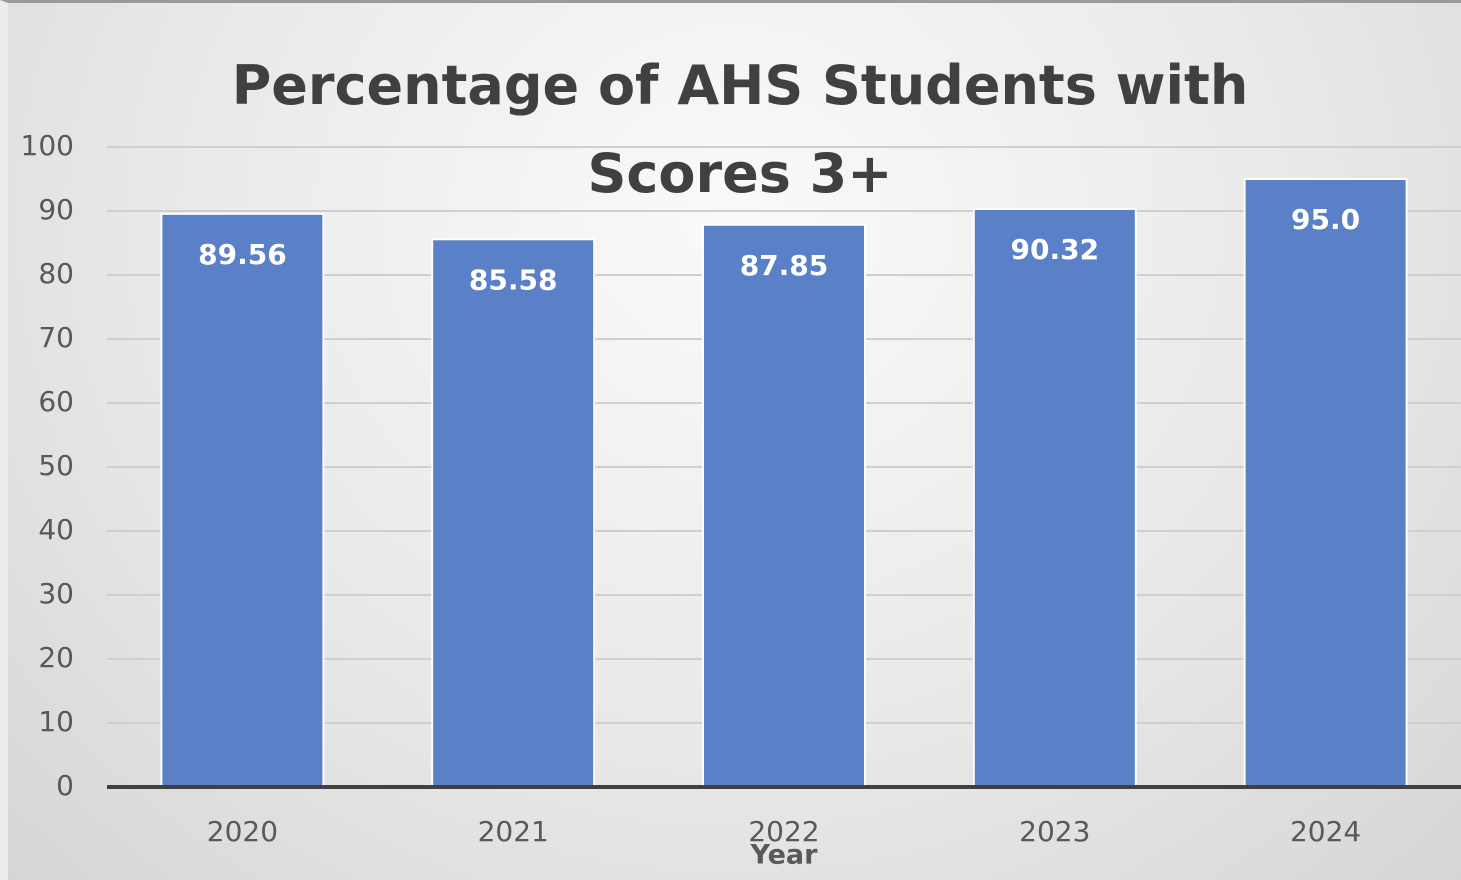 The width and height of the screenshot is (1461, 880). I want to click on x-axis-label: Year, so click(784, 855).